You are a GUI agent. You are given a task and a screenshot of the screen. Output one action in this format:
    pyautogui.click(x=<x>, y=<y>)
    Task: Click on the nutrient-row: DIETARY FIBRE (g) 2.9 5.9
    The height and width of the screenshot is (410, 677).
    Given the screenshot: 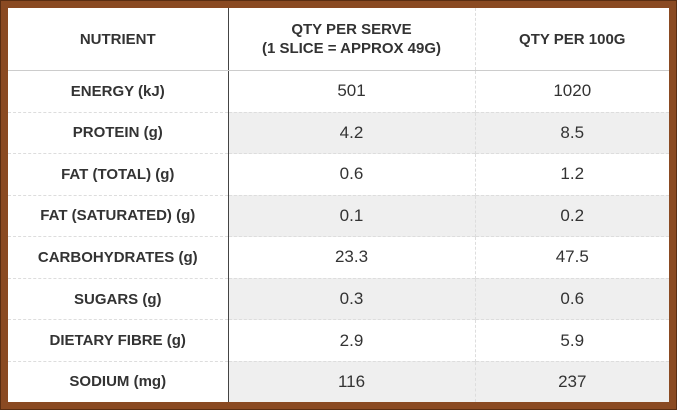 What is the action you would take?
    pyautogui.click(x=338, y=340)
    